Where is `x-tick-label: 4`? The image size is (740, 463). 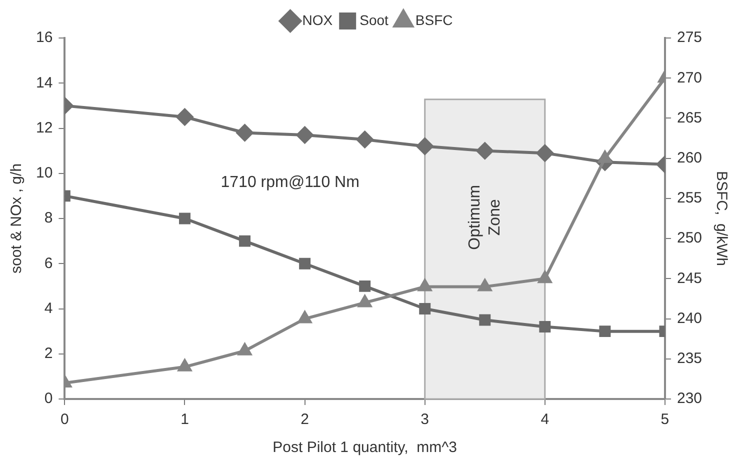 x-tick-label: 4 is located at coordinates (545, 419).